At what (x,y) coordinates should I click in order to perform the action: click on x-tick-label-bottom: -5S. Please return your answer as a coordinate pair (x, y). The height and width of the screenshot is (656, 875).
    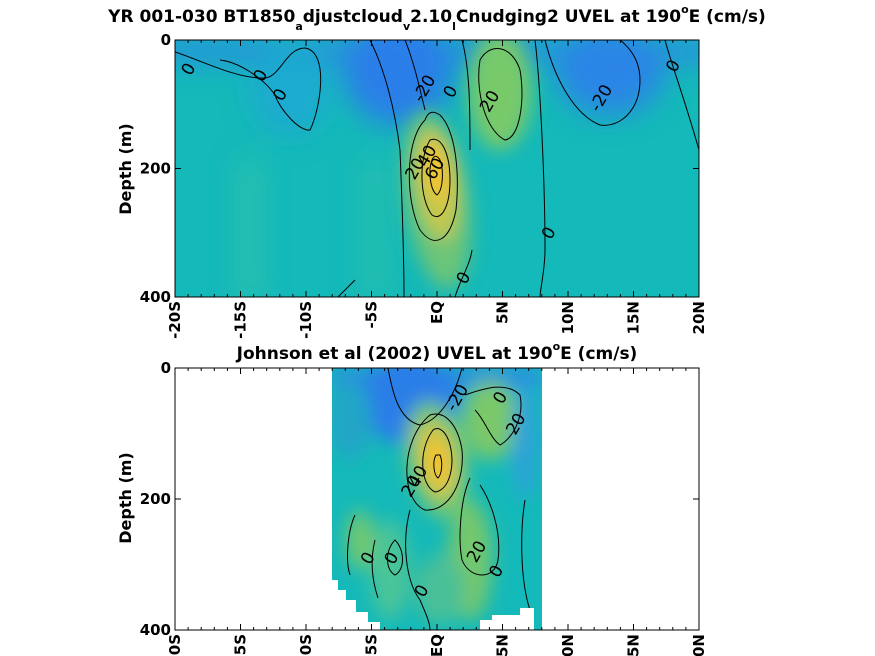
    Looking at the image, I should click on (372, 645).